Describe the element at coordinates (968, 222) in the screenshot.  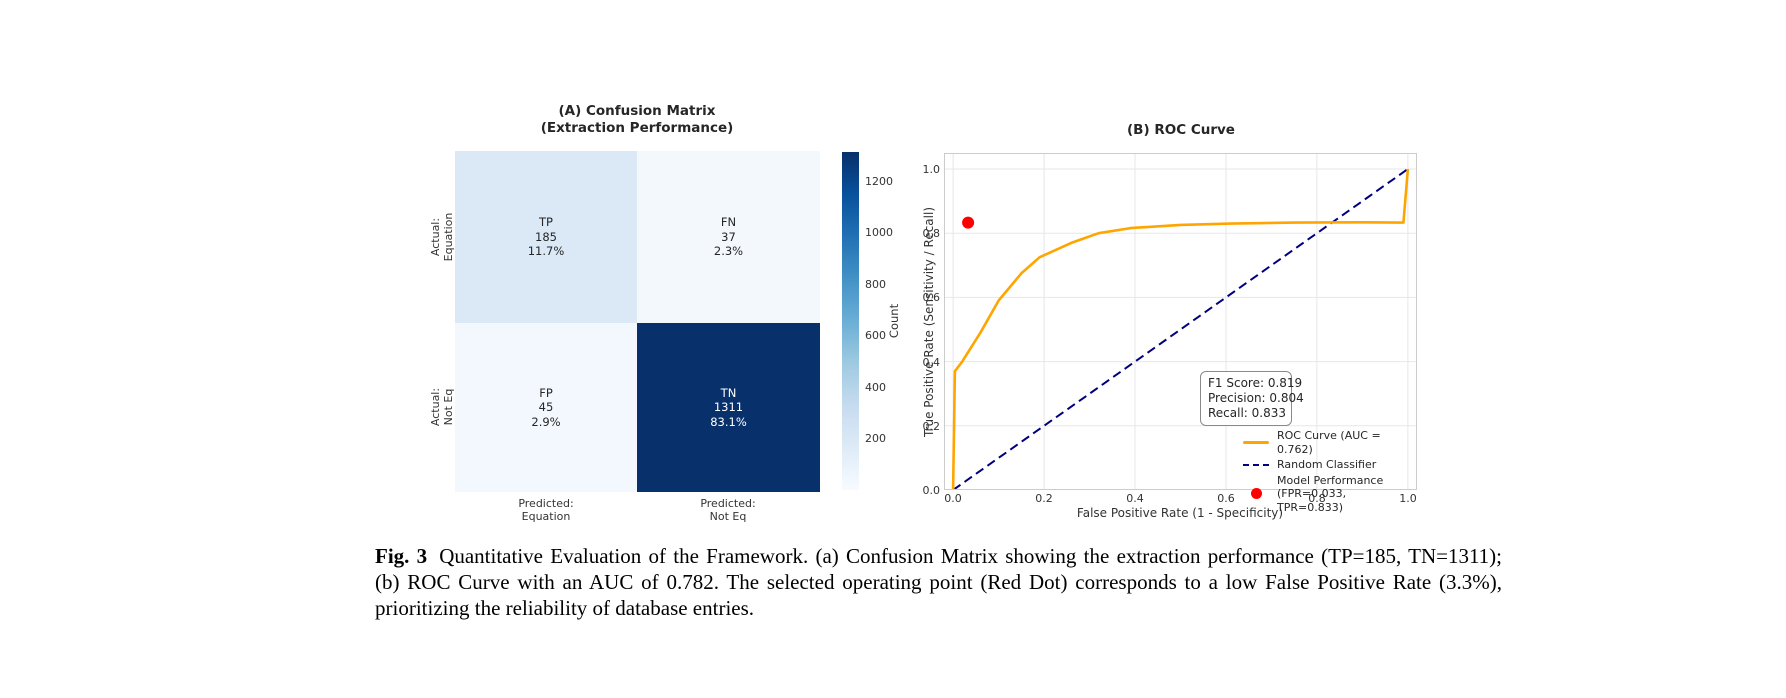
I see `model-performance-dot` at that location.